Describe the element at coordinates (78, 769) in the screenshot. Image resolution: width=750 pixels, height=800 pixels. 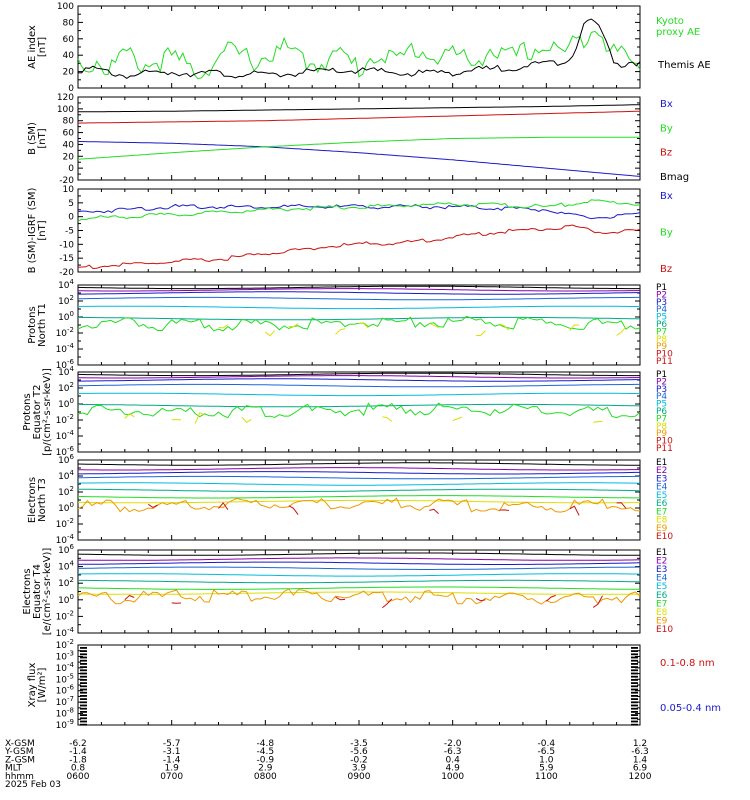
I see `orbit-value: 0.8` at that location.